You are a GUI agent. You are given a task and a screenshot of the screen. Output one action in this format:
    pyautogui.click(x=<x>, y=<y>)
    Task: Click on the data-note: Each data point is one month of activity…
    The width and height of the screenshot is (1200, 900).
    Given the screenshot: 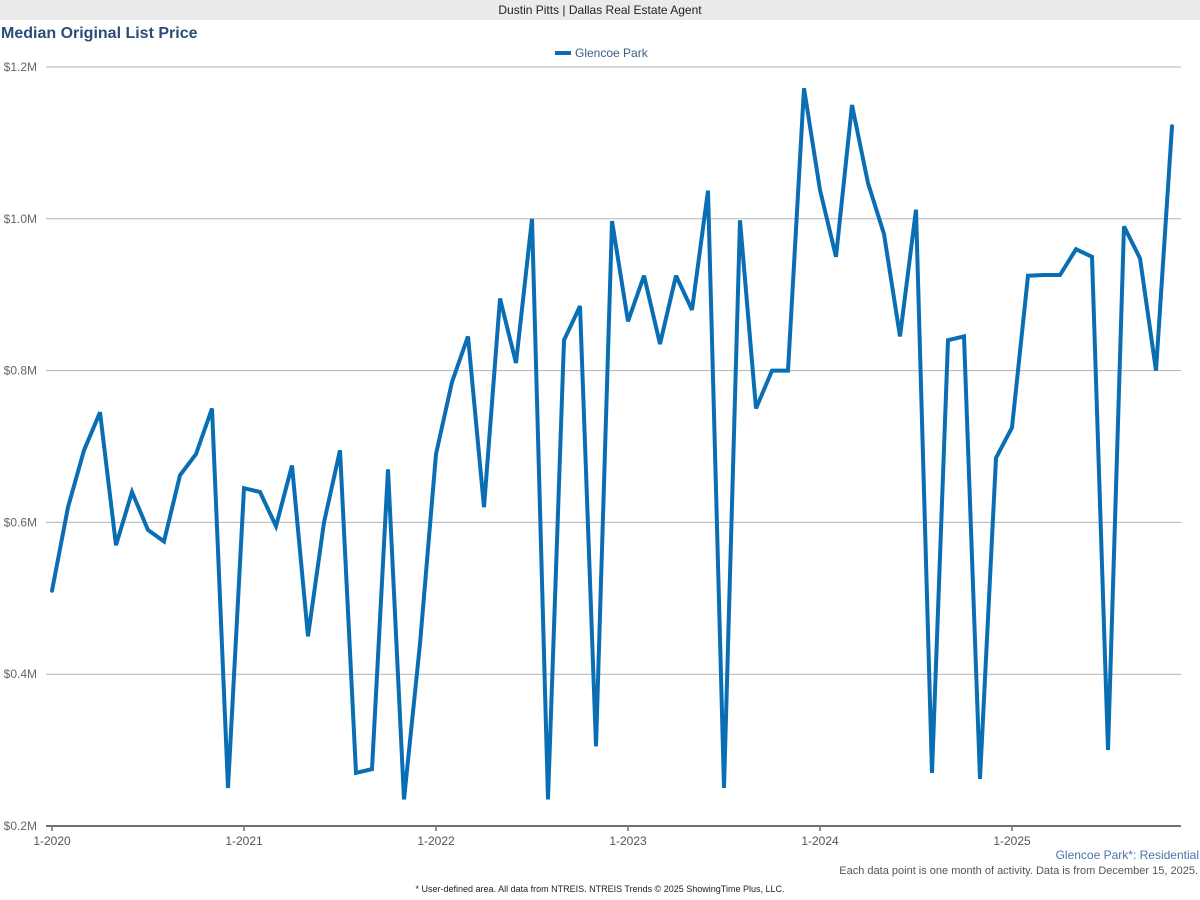 What is the action you would take?
    pyautogui.click(x=1018, y=871)
    